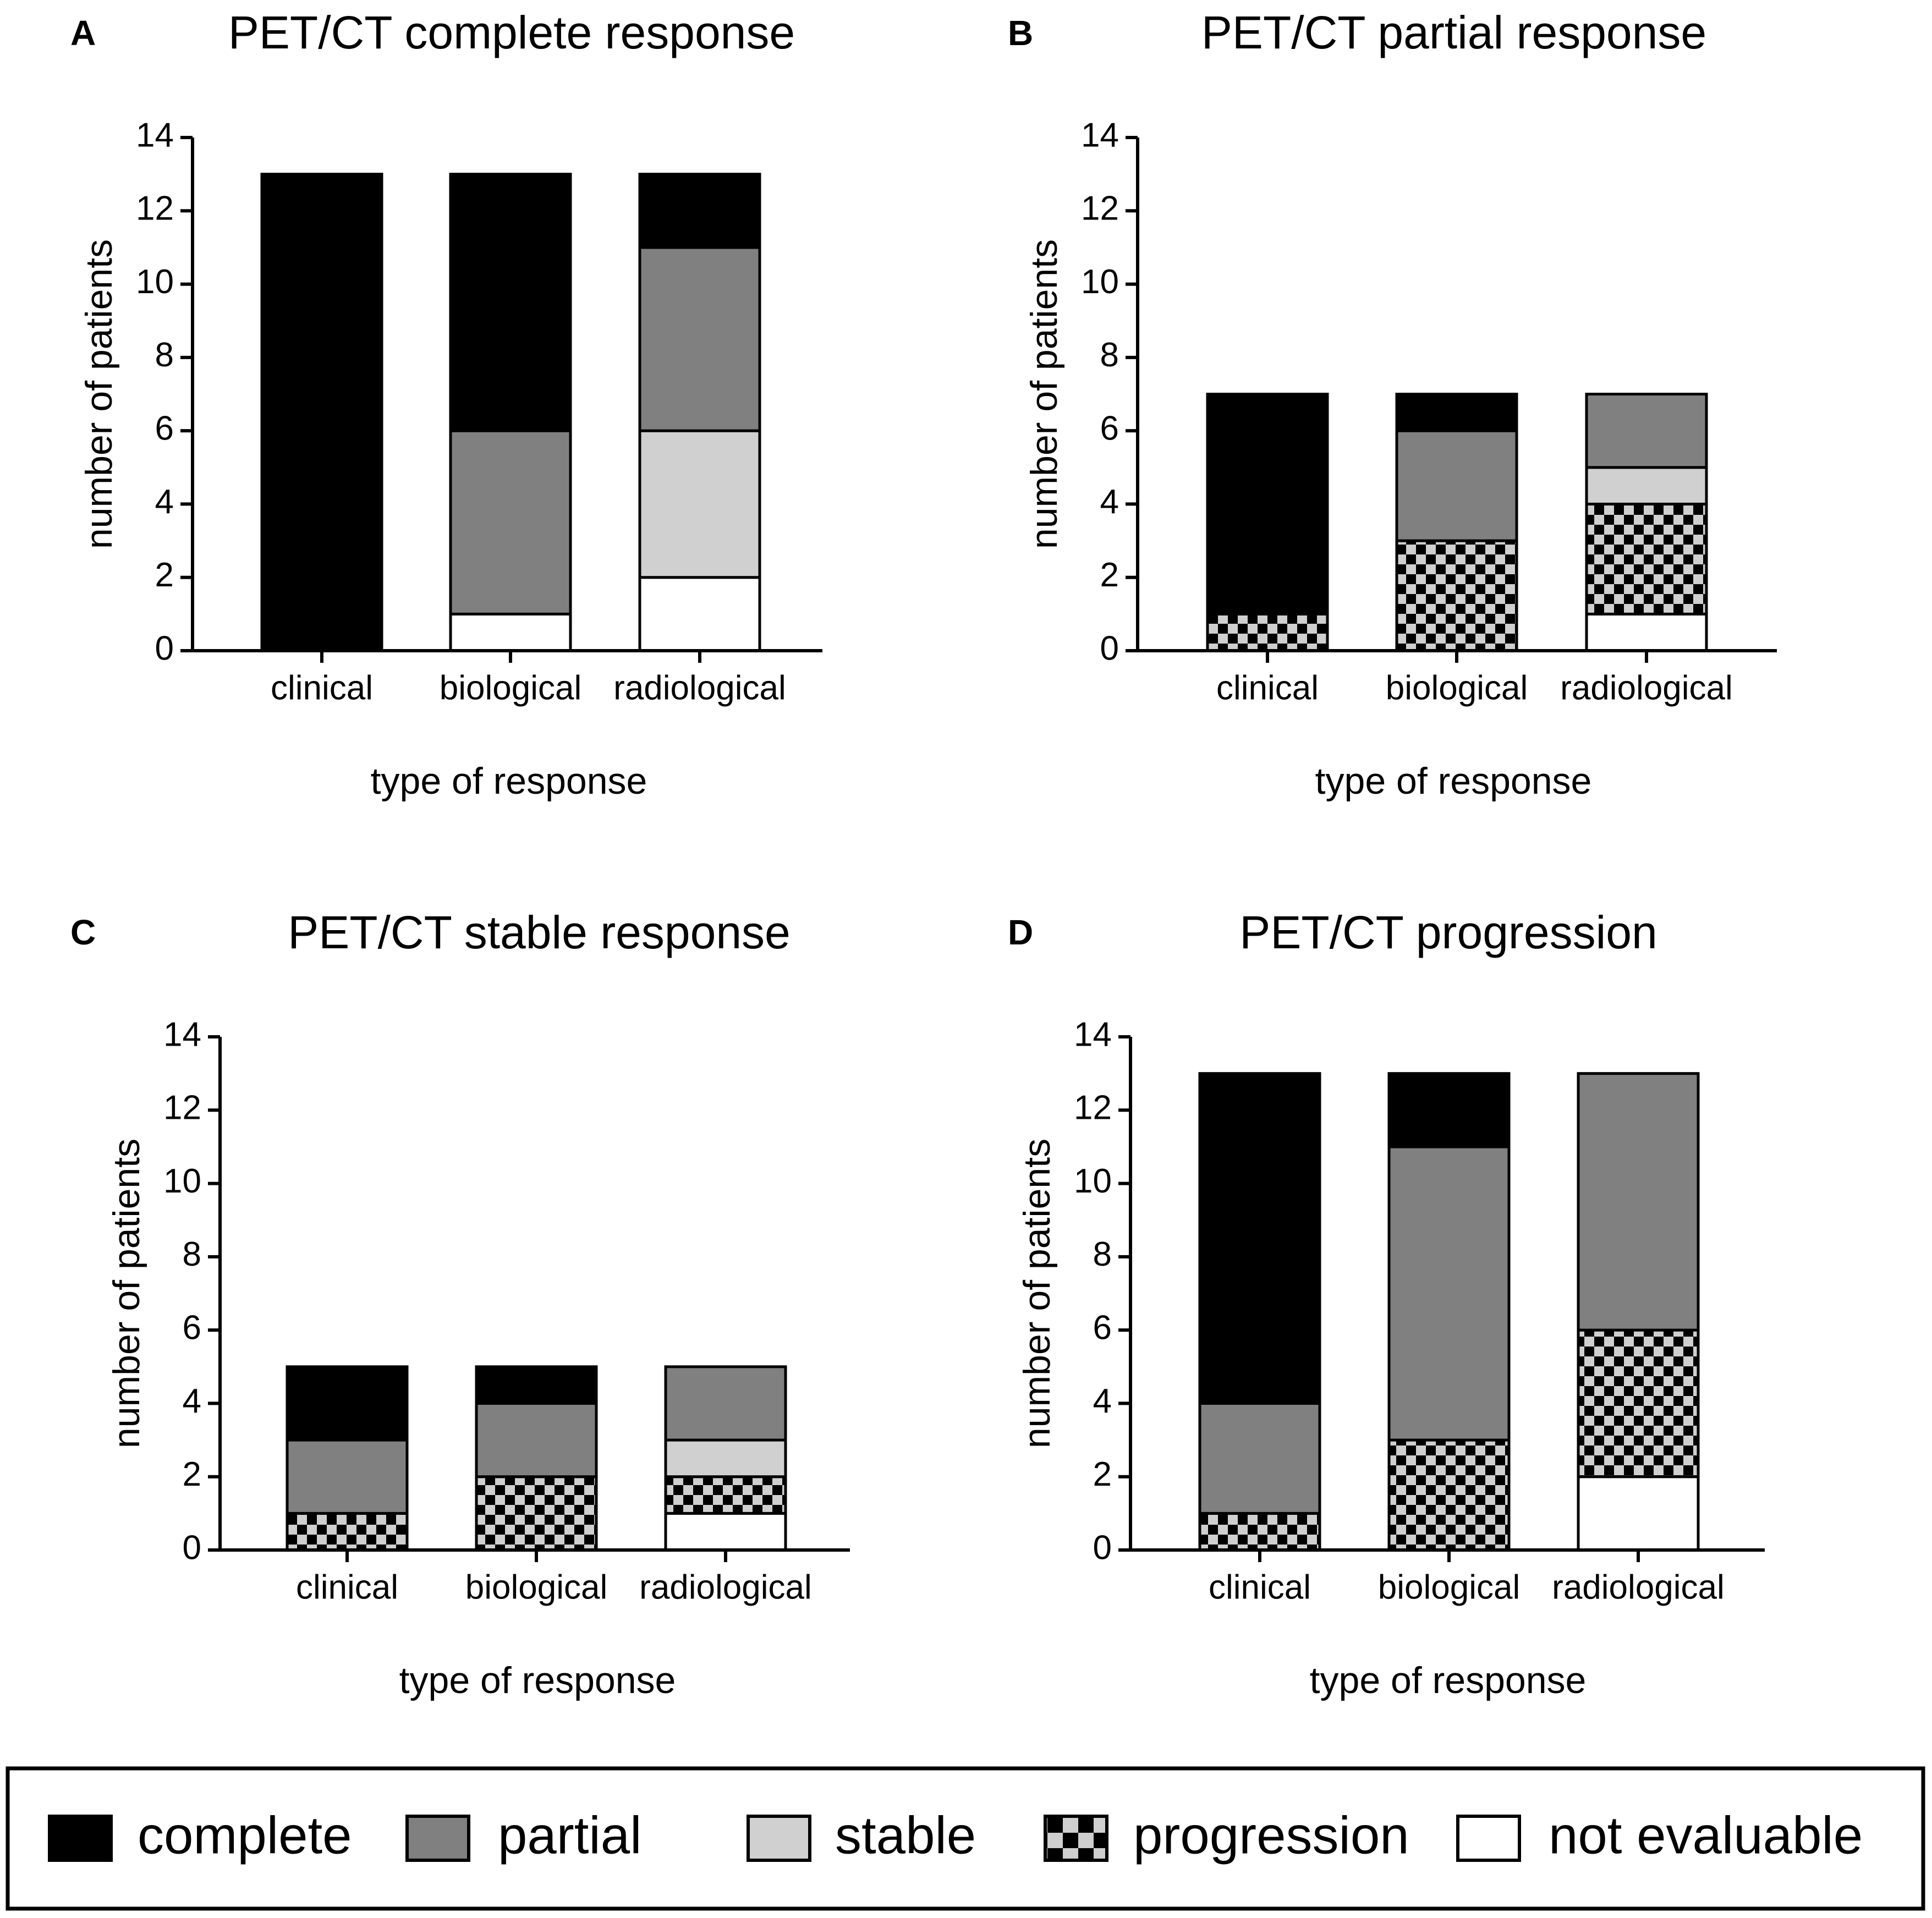 The height and width of the screenshot is (1918, 1932). What do you see at coordinates (905, 1836) in the screenshot?
I see `legend-label-stable: stable` at bounding box center [905, 1836].